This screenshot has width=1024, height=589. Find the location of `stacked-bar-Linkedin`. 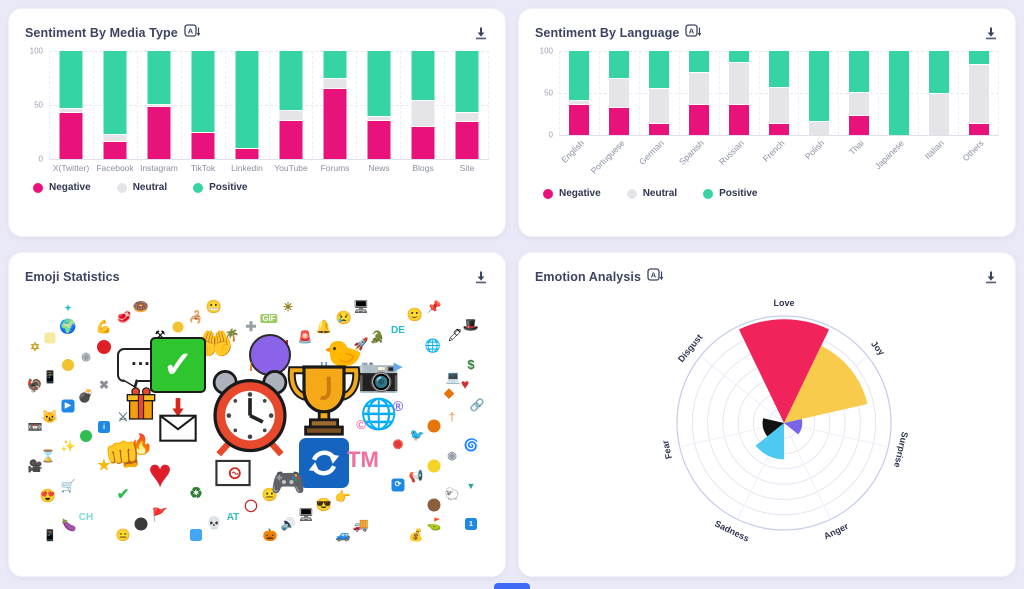

stacked-bar-Linkedin is located at coordinates (247, 105).